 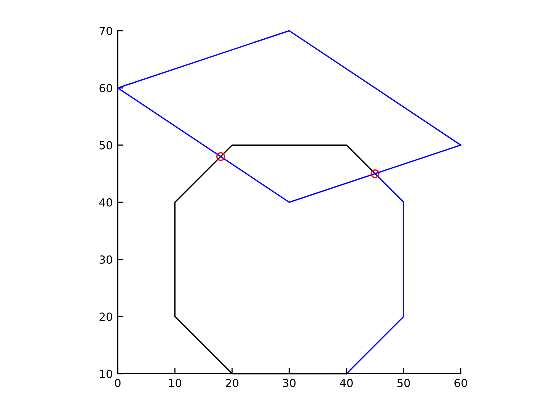 What do you see at coordinates (404, 383) in the screenshot?
I see `x-tick-label: 50` at bounding box center [404, 383].